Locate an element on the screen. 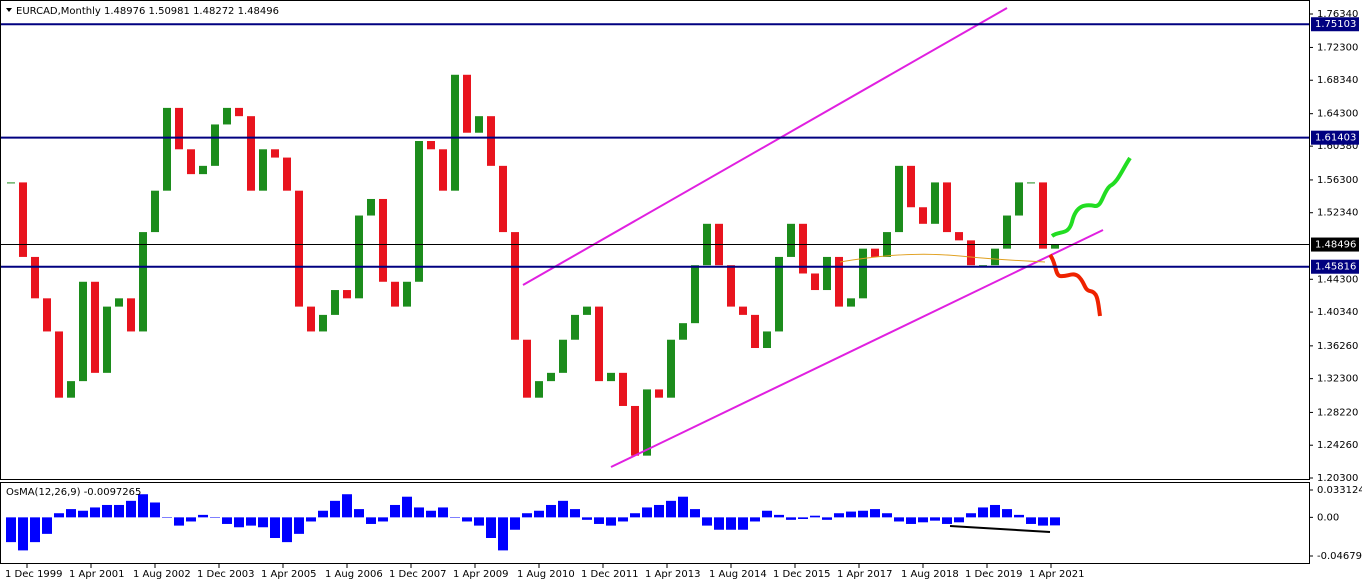 The image size is (1362, 584). x-tick-label: 1 Apr 2009 is located at coordinates (480, 574).